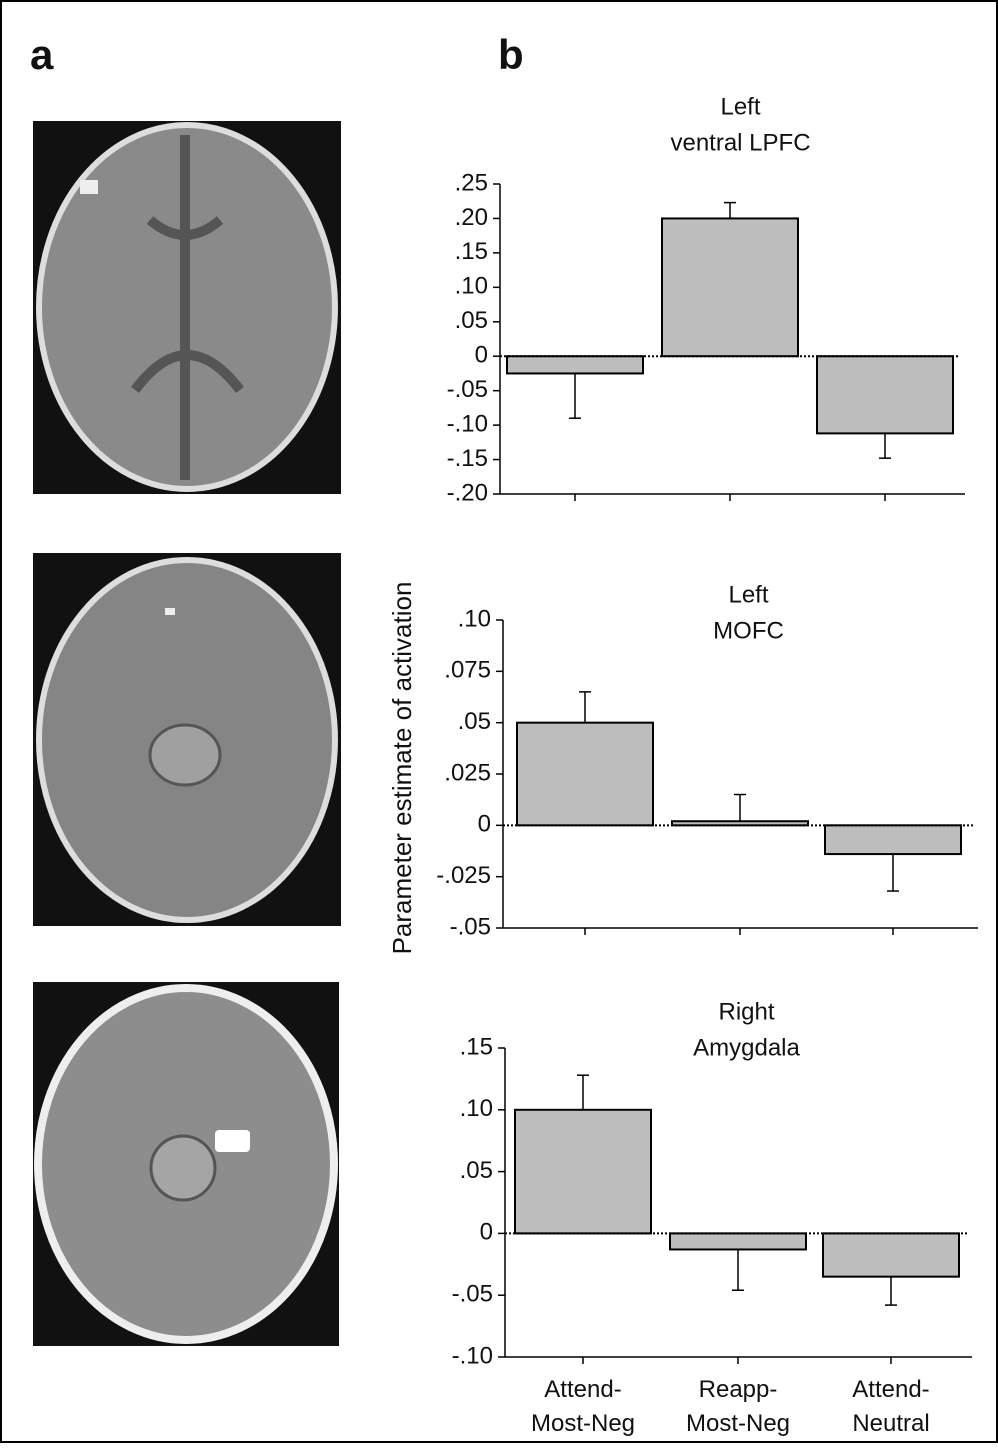  Describe the element at coordinates (467, 492) in the screenshot. I see `y-tick-label: -.20` at that location.